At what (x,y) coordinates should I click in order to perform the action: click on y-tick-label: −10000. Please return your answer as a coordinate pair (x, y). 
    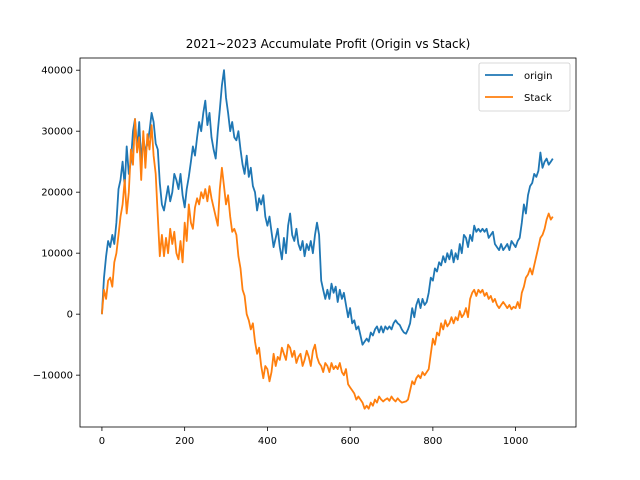
    Looking at the image, I should click on (53, 376).